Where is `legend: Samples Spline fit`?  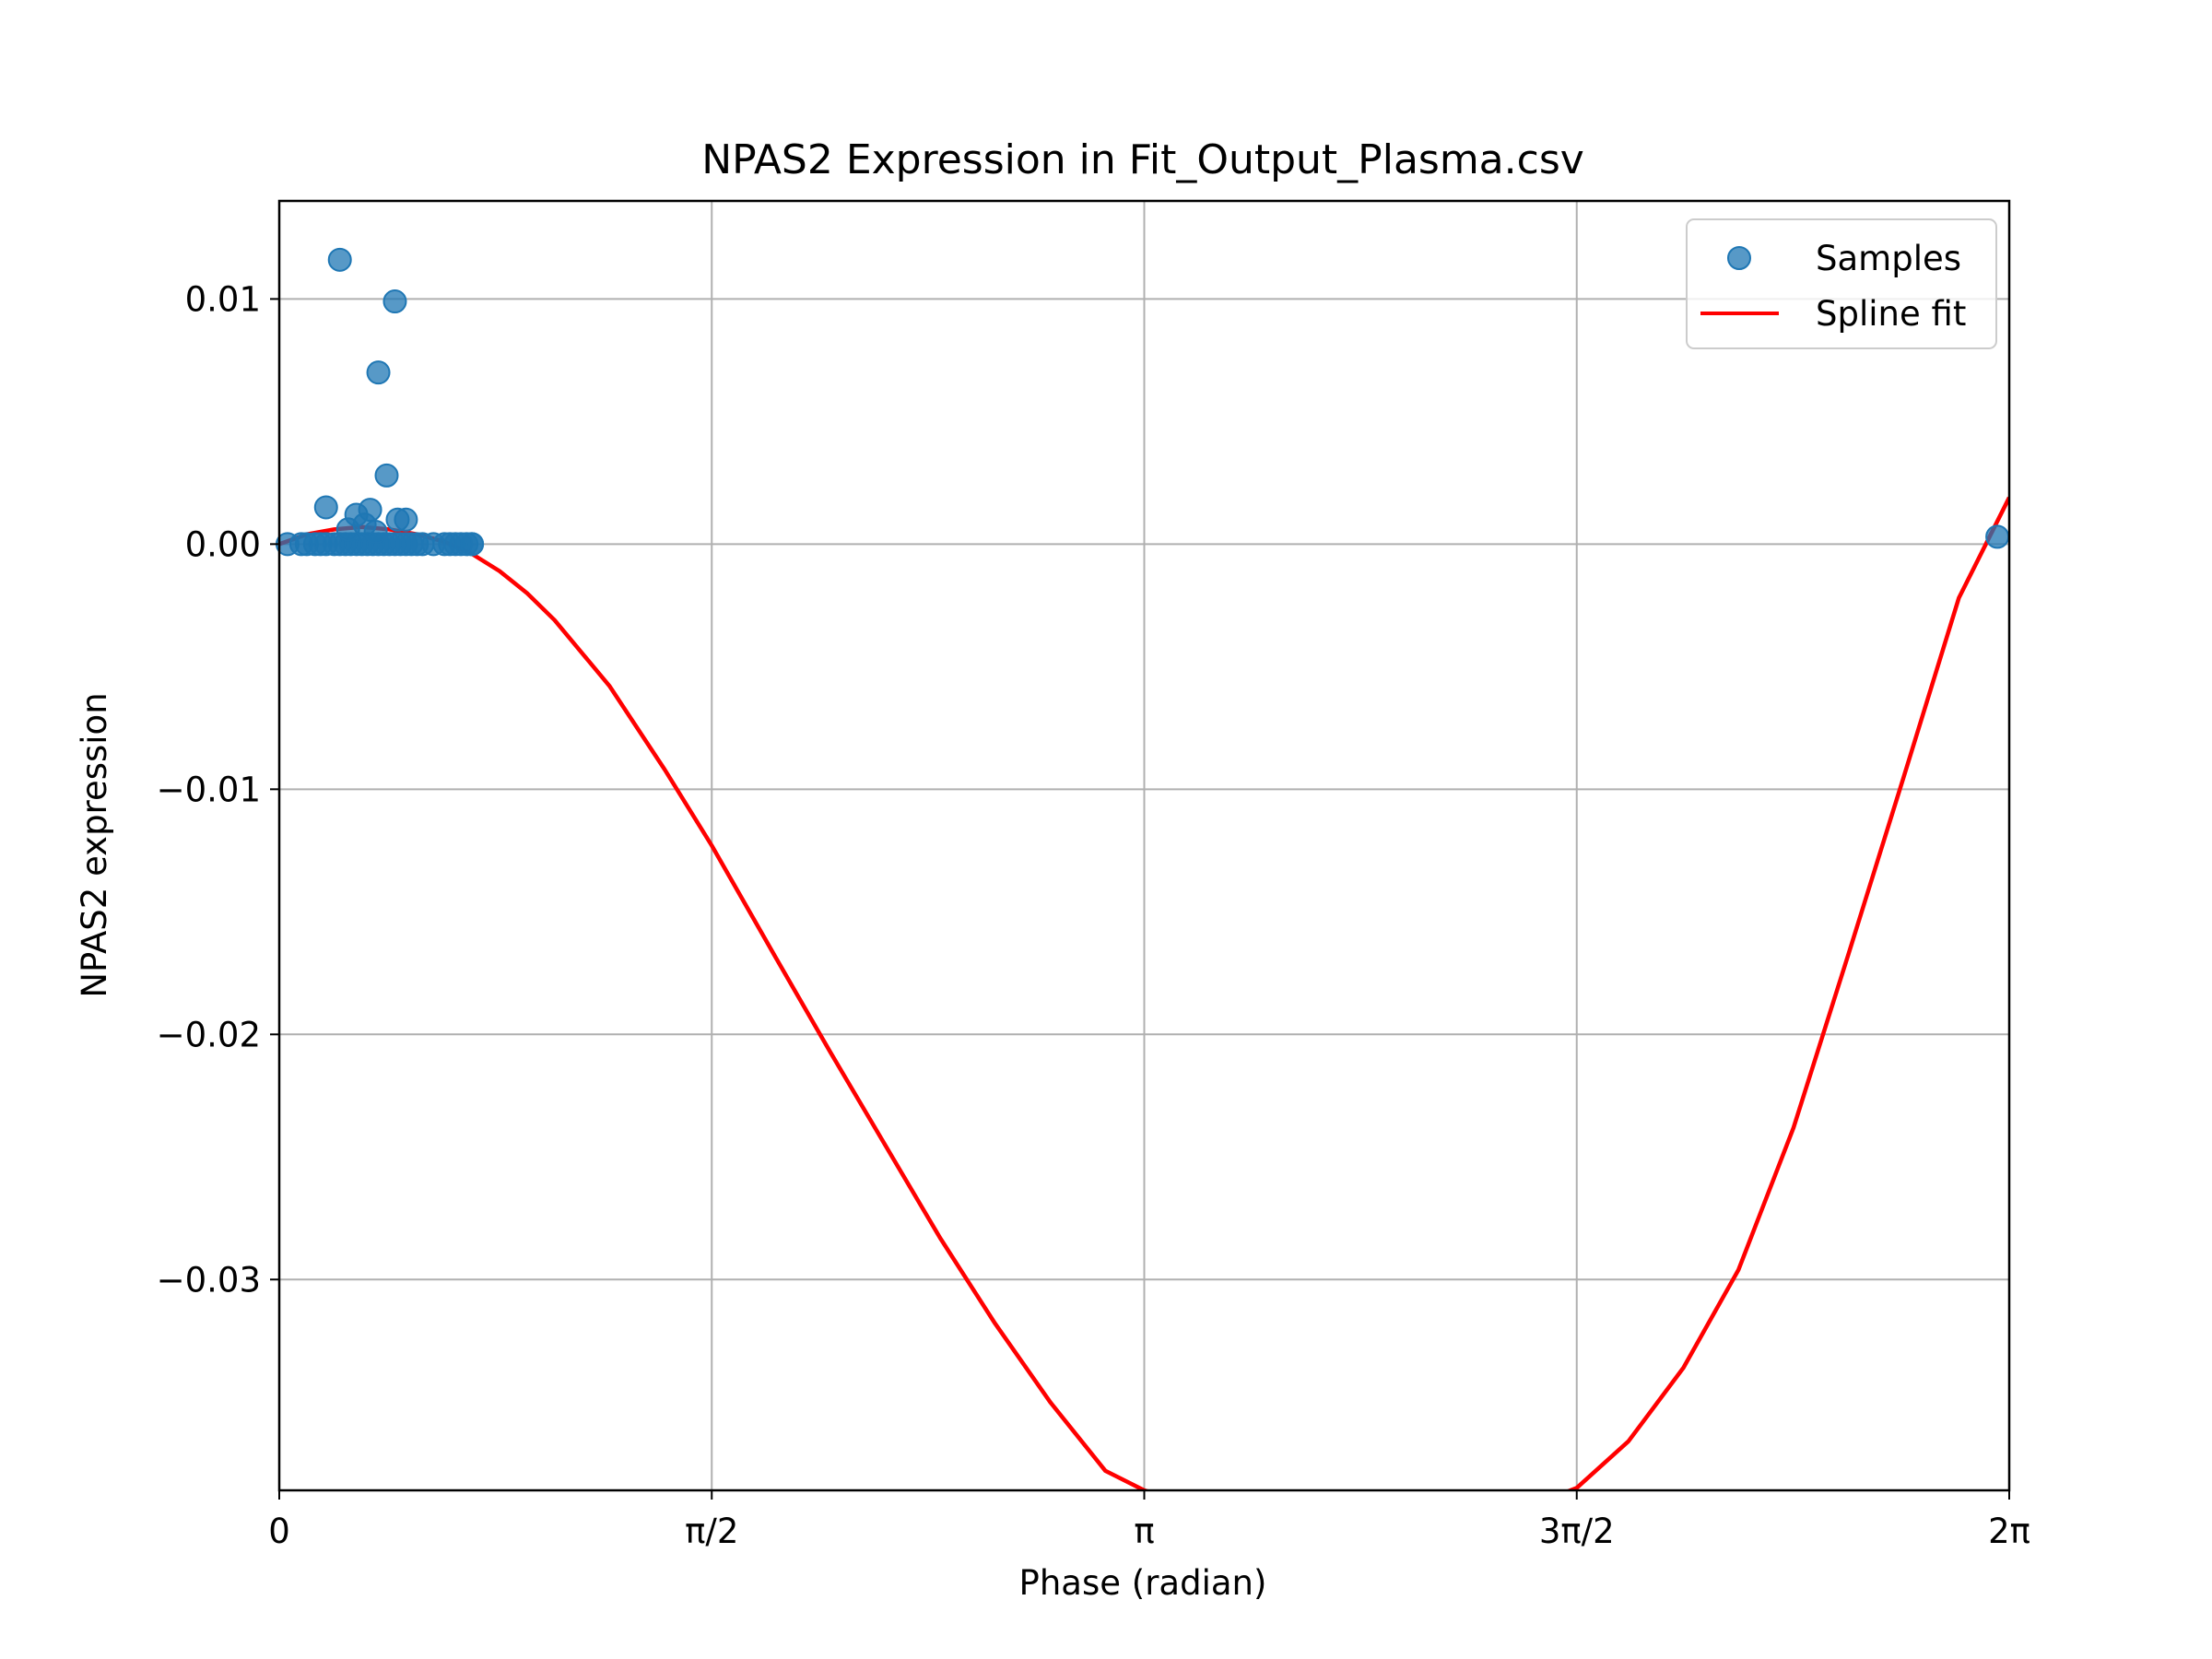
legend: Samples Spline fit is located at coordinates (1841, 283).